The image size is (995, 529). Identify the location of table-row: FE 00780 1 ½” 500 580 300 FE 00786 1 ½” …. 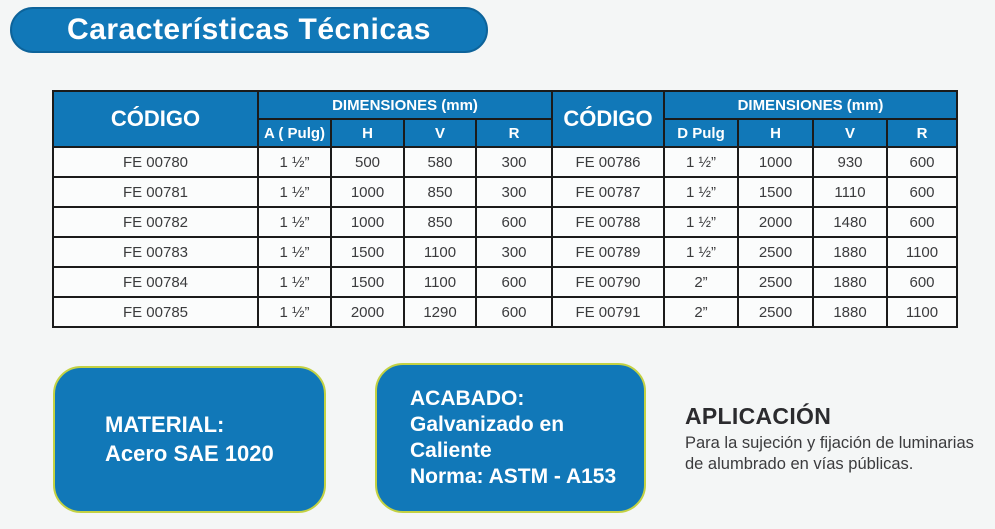
(505, 162).